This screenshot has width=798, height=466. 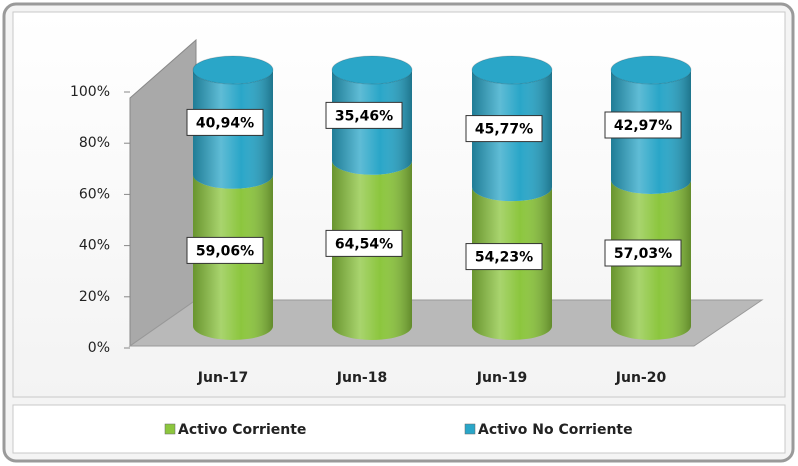 I want to click on value-label: 35,46%, so click(x=364, y=116).